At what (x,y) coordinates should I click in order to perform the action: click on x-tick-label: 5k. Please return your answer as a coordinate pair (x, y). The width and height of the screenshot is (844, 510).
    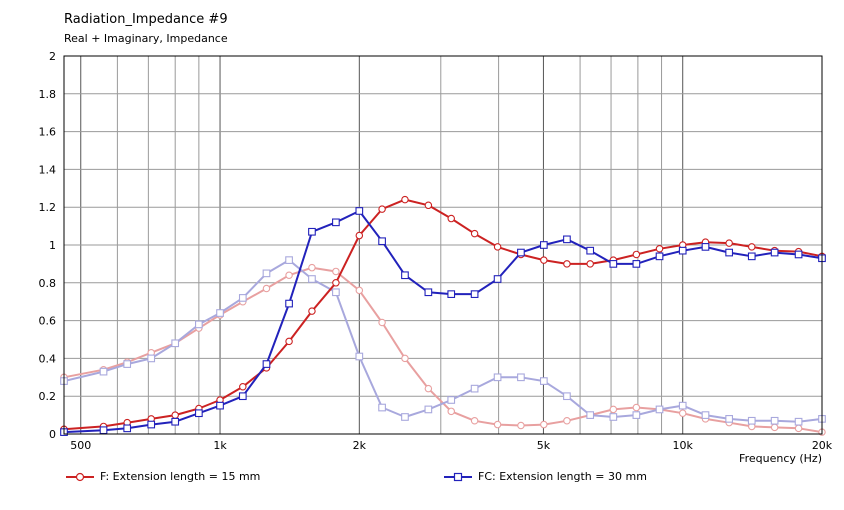
    Looking at the image, I should click on (544, 445).